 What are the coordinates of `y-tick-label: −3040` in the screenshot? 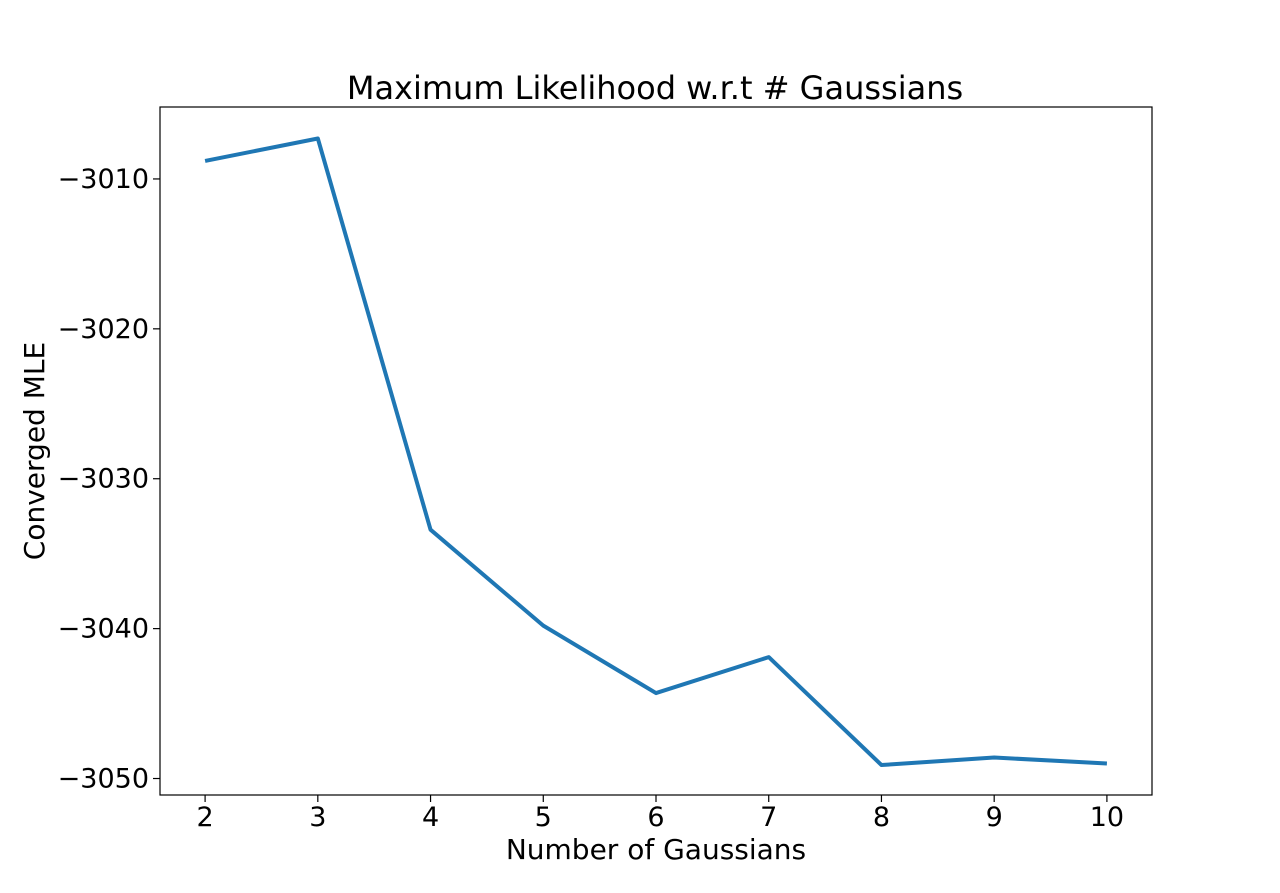 It's located at (103, 629).